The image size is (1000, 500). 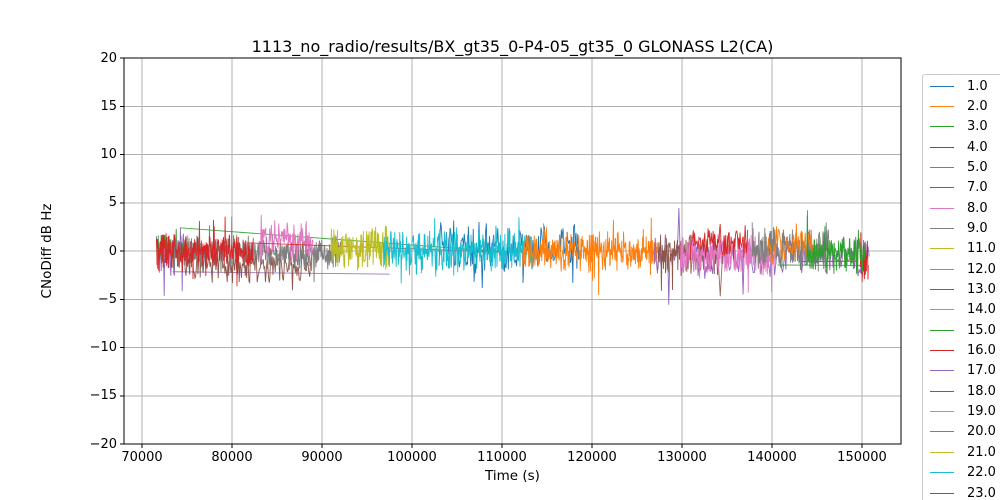 What do you see at coordinates (955, 86) in the screenshot?
I see `legend-entry: 1.0` at bounding box center [955, 86].